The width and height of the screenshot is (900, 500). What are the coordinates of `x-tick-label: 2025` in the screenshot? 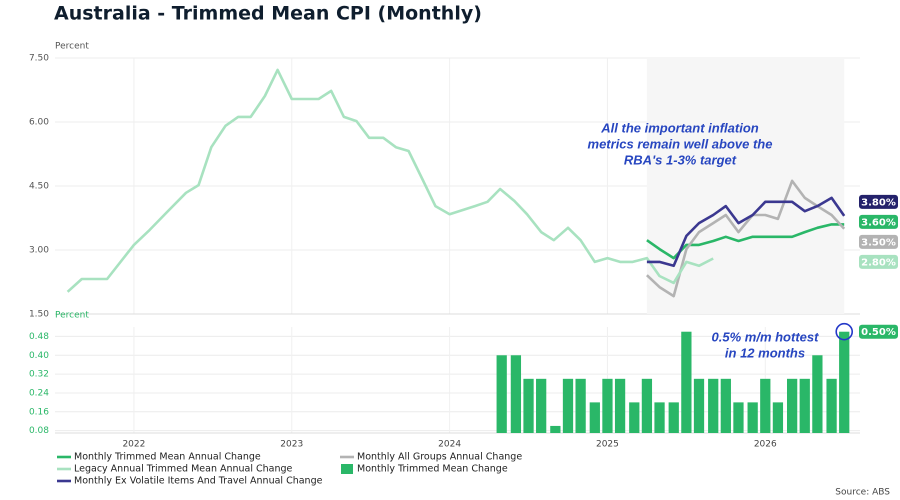 It's located at (607, 445).